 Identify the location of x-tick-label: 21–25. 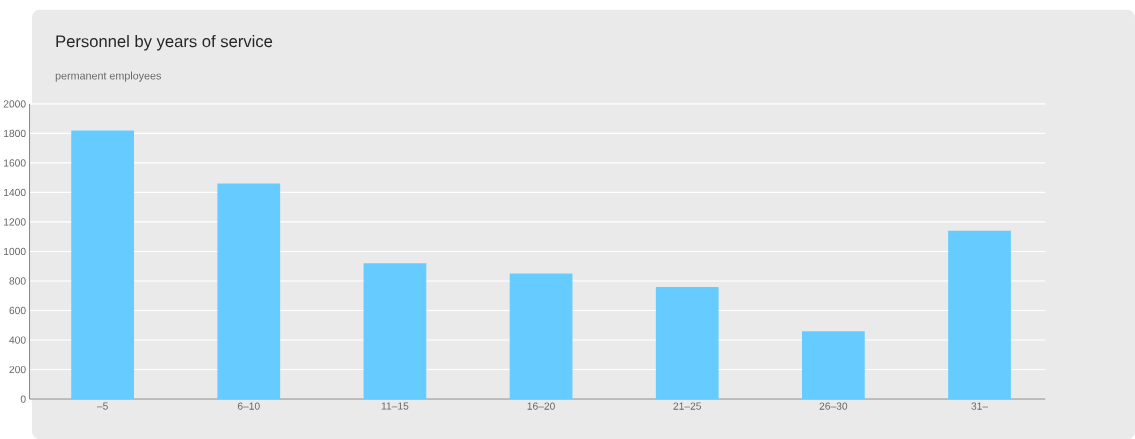
(687, 406).